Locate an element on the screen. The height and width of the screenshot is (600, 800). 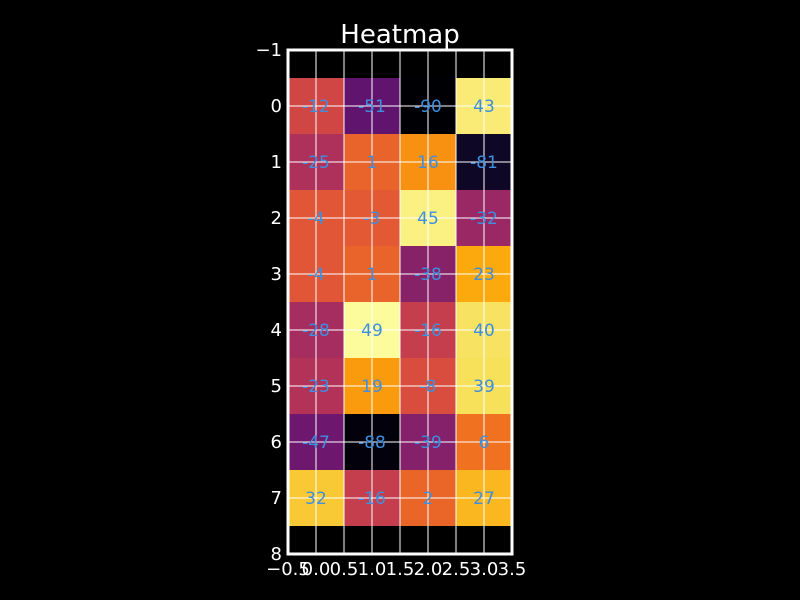
cell-value-label: -47 is located at coordinates (316, 443).